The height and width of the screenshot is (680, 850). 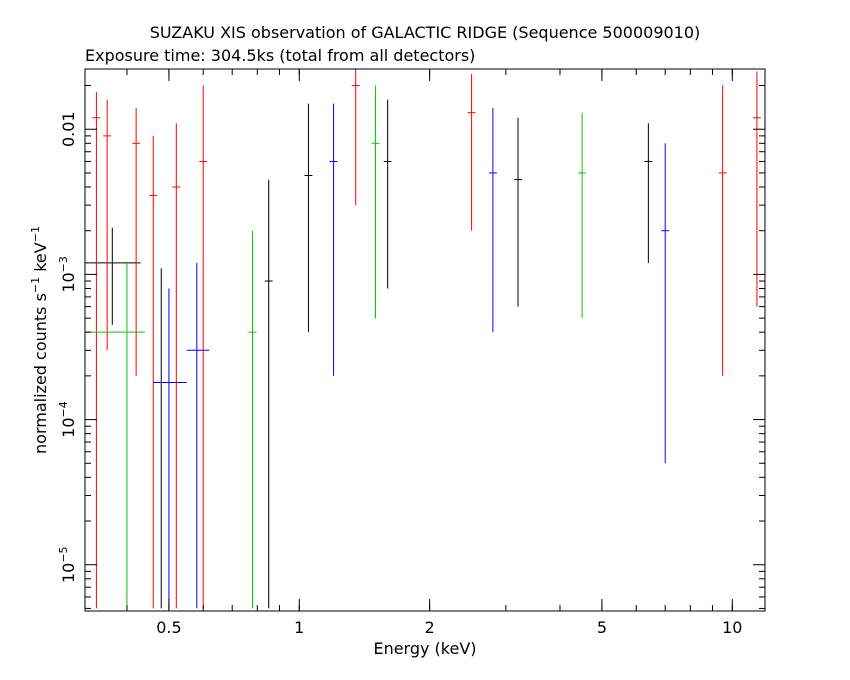 What do you see at coordinates (35, 234) in the screenshot?
I see `y-axis-label-sup2: −1` at bounding box center [35, 234].